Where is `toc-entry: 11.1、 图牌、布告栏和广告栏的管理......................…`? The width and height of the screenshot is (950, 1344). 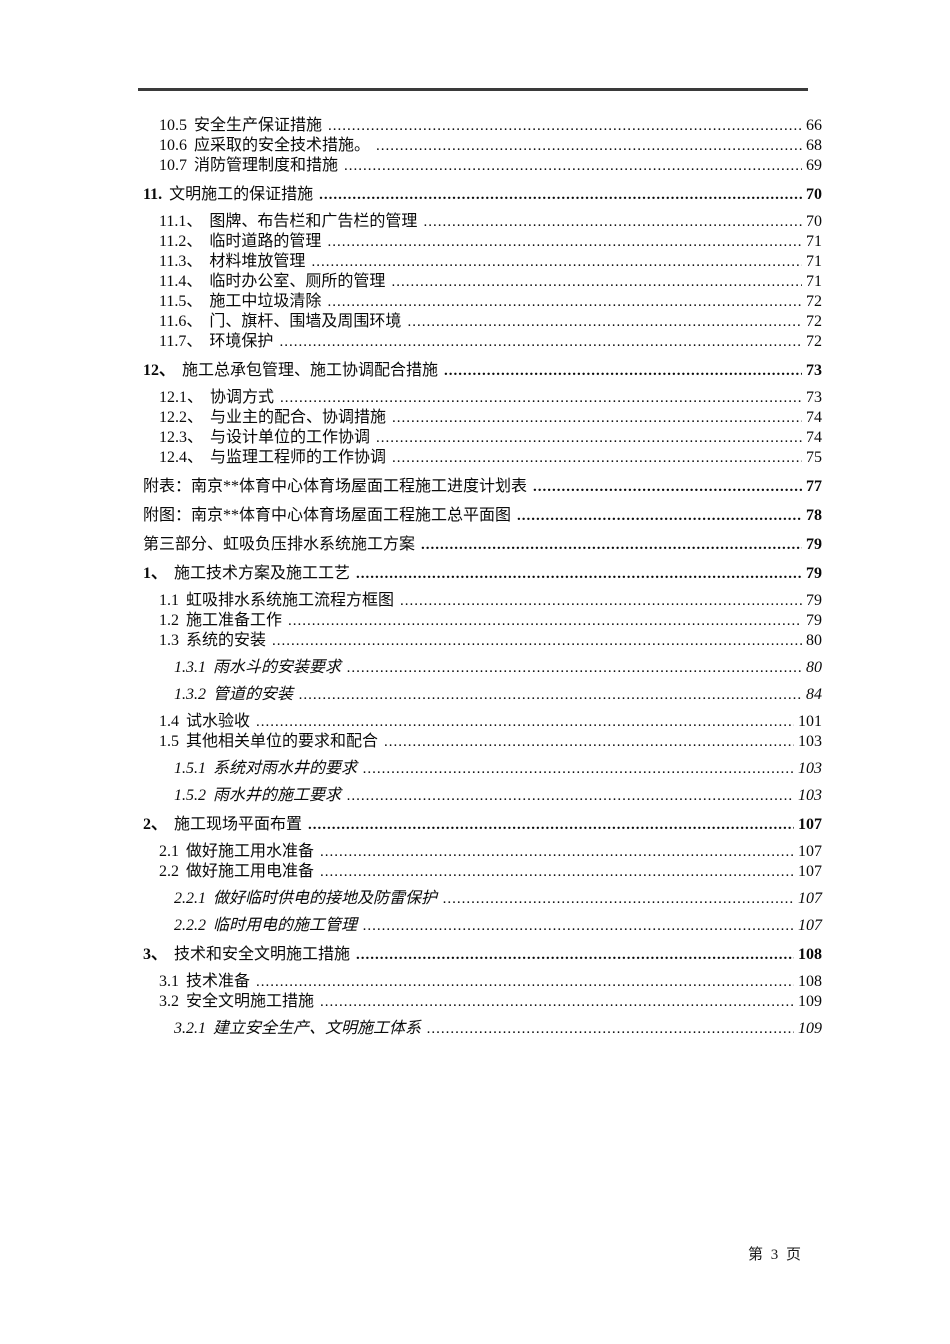
toc-entry: 11.1、 图牌、布告栏和广告栏的管理......................… is located at coordinates (480, 222).